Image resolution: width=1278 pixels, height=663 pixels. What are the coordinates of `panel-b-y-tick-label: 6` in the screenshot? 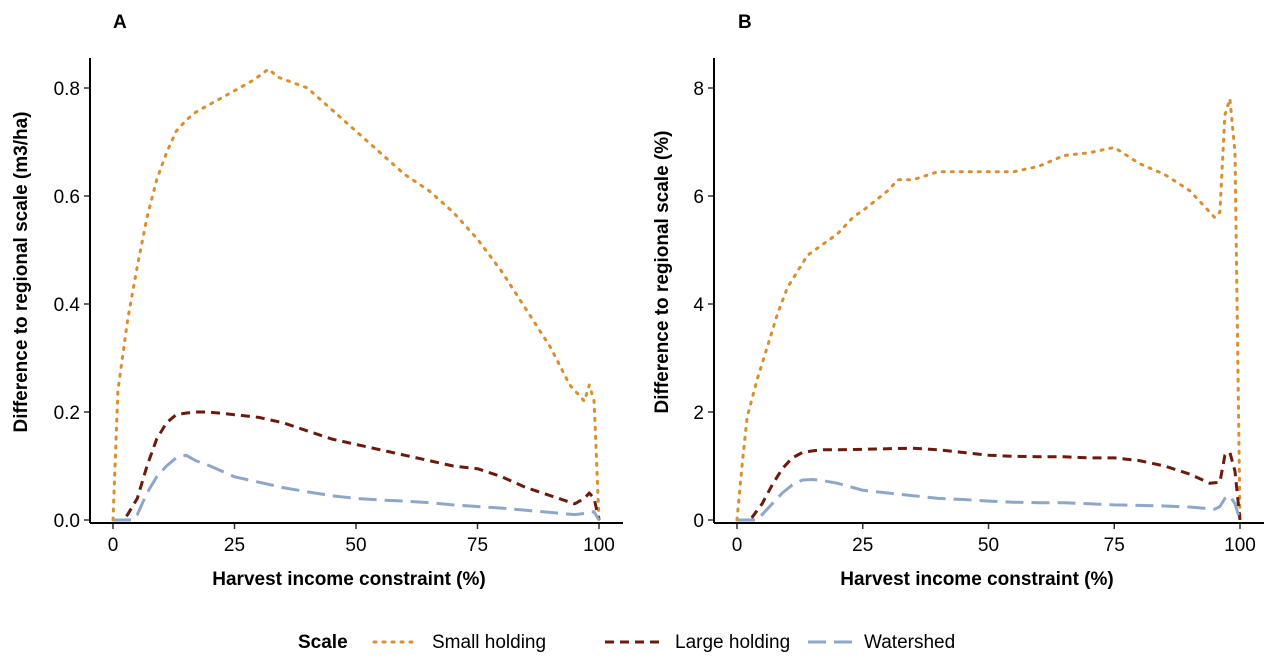 It's located at (698, 197).